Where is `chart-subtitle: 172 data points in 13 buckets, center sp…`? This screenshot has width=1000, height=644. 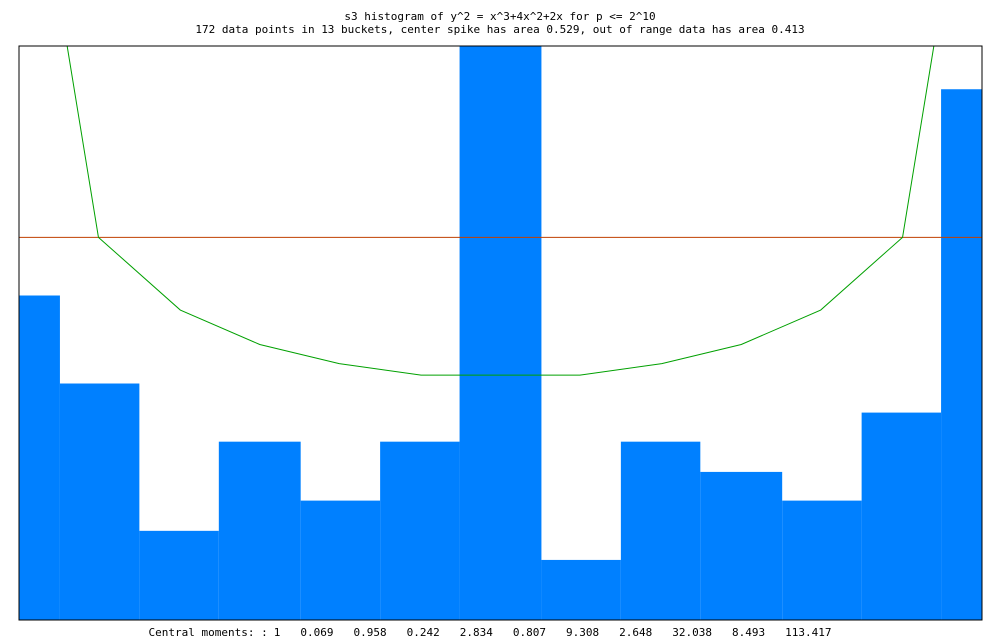
chart-subtitle: 172 data points in 13 buckets, center sp… is located at coordinates (499, 29).